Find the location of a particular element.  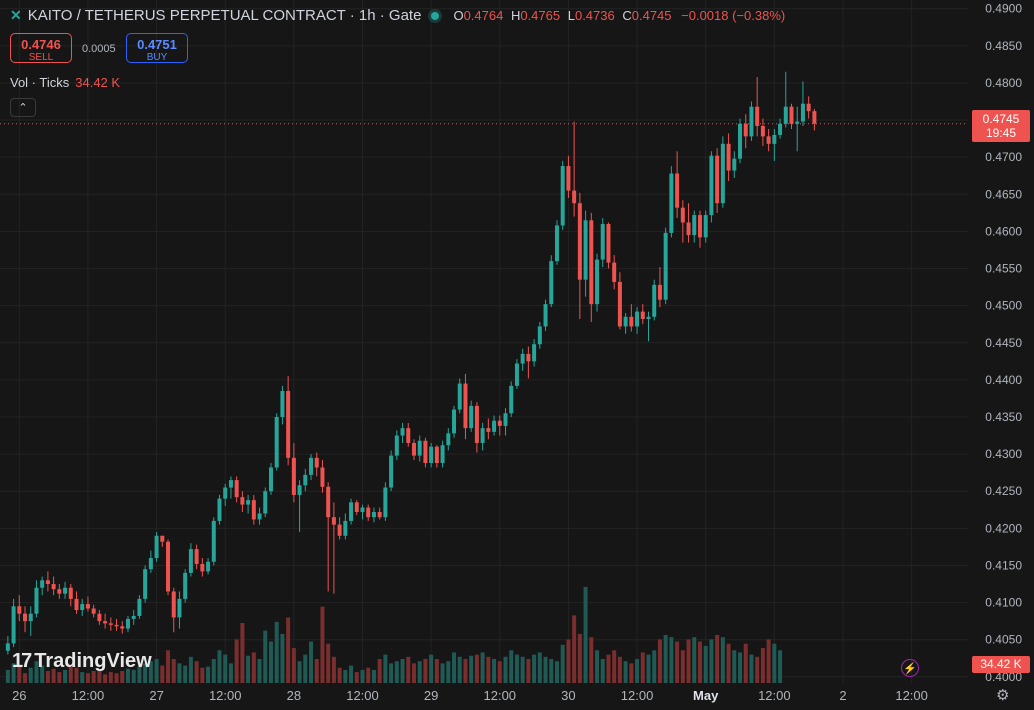

buy-button: 0.4751 BUY is located at coordinates (157, 48).